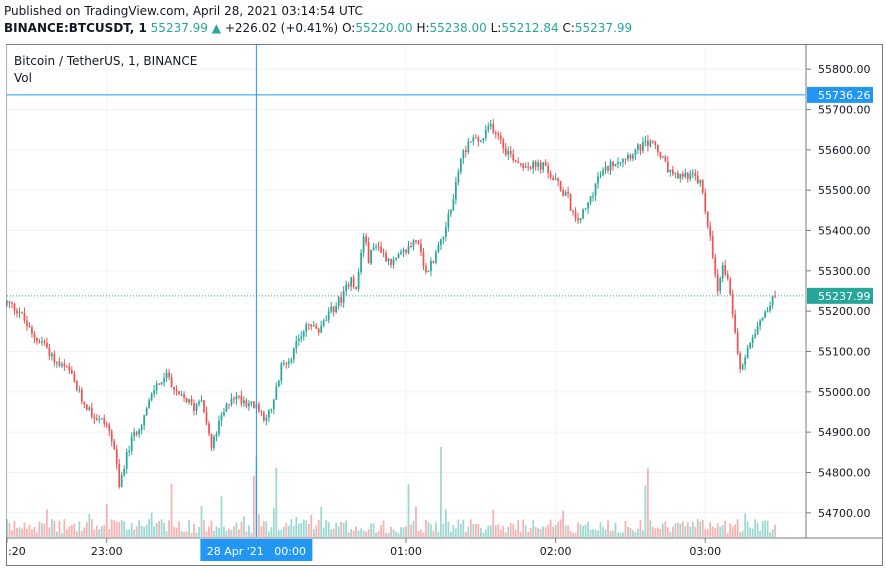  I want to click on price-tick-label: 55400.00, so click(844, 231).